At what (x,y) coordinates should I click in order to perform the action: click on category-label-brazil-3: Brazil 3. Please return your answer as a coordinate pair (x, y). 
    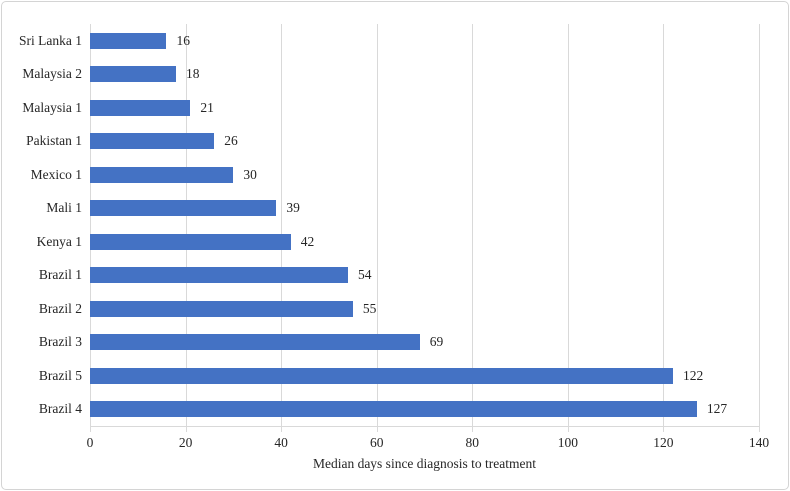
    Looking at the image, I should click on (60, 342).